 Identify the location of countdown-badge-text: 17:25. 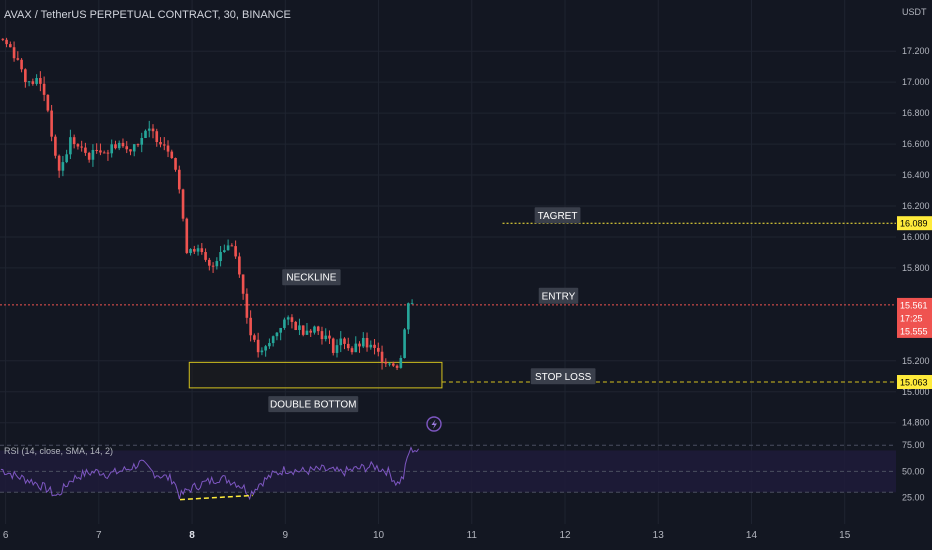
(911, 318).